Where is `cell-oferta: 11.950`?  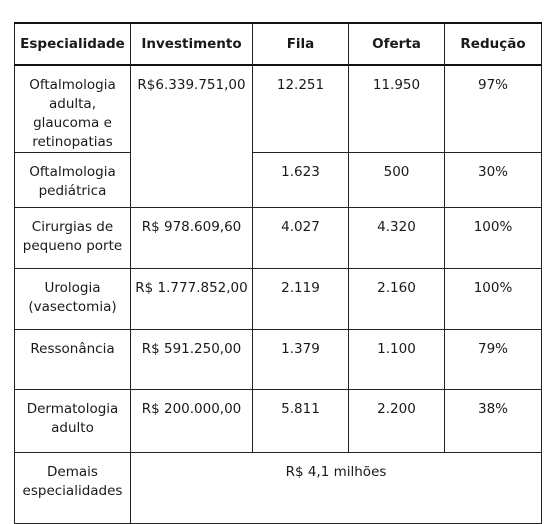 cell-oferta: 11.950 is located at coordinates (396, 108).